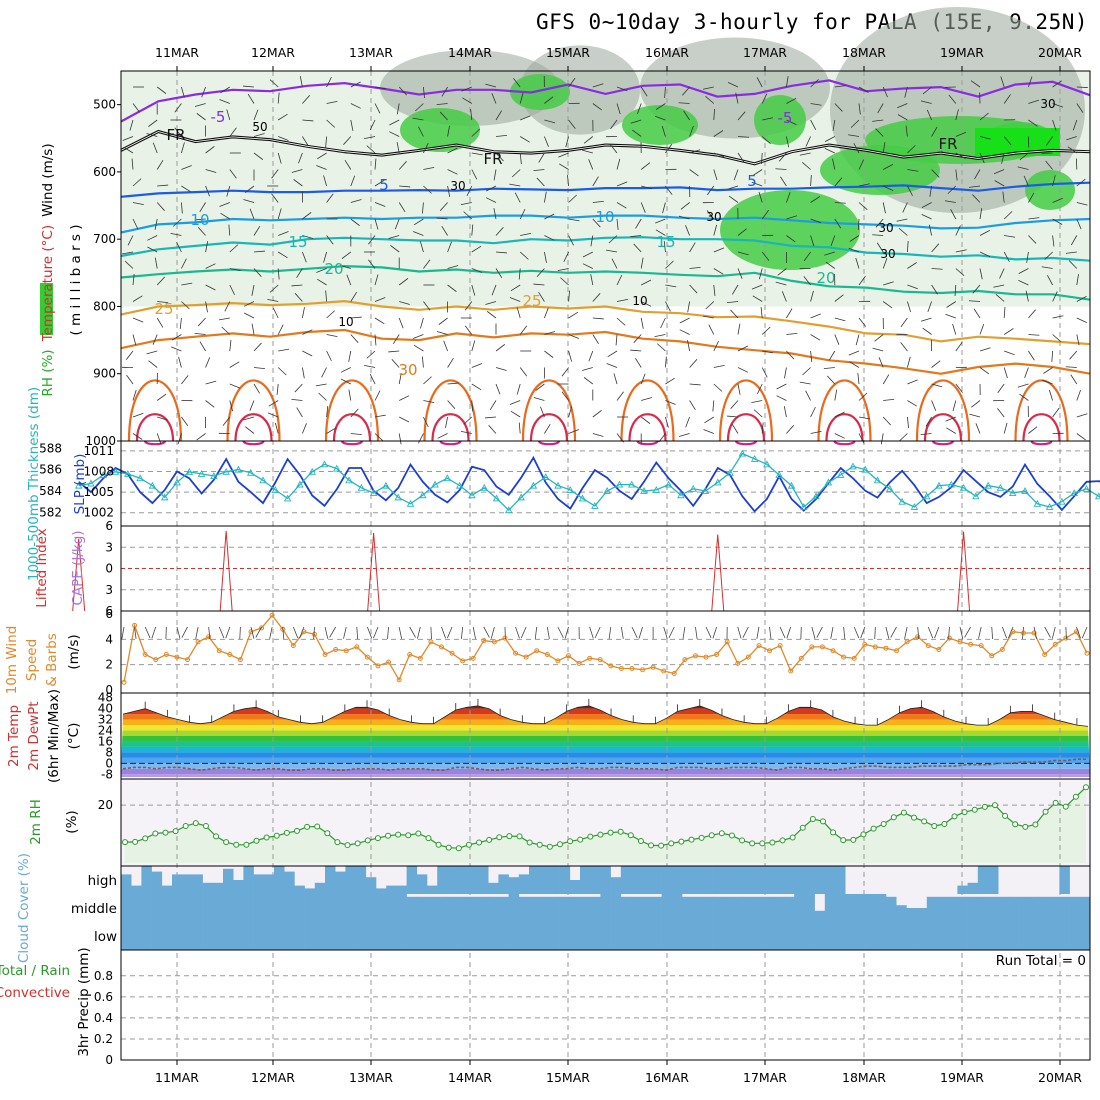 This screenshot has width=1100, height=1100. I want to click on bottom-date-label: 13MAR, so click(371, 1077).